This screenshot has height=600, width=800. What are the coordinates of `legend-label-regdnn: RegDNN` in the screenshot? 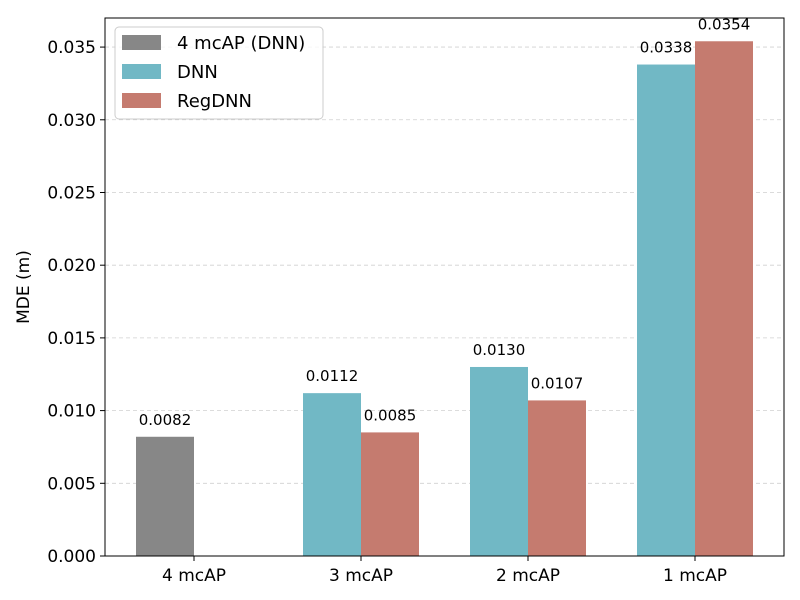 It's located at (214, 101).